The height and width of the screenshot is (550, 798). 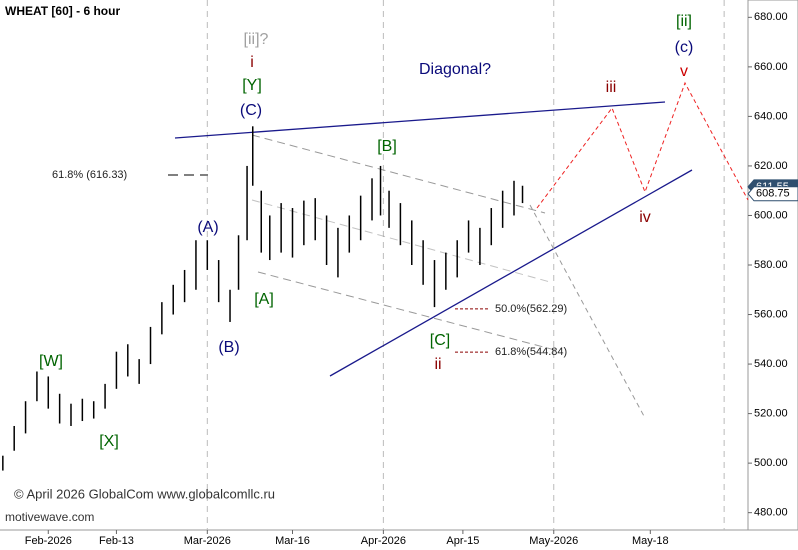 I want to click on y-tick-label: 660.00, so click(x=771, y=67).